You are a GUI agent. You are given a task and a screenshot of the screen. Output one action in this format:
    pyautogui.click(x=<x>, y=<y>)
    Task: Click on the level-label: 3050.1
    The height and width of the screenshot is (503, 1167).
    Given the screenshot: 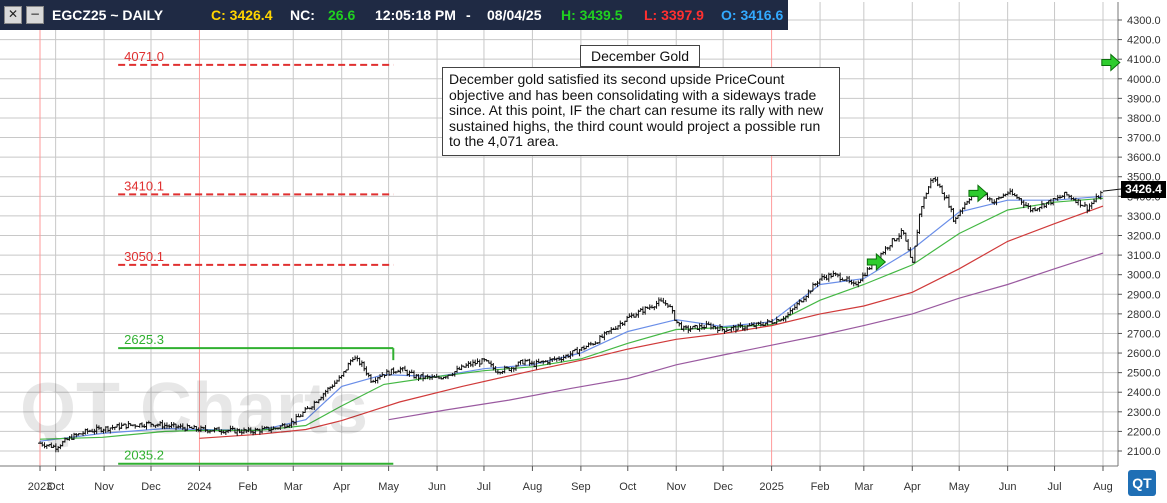 What is the action you would take?
    pyautogui.click(x=144, y=256)
    